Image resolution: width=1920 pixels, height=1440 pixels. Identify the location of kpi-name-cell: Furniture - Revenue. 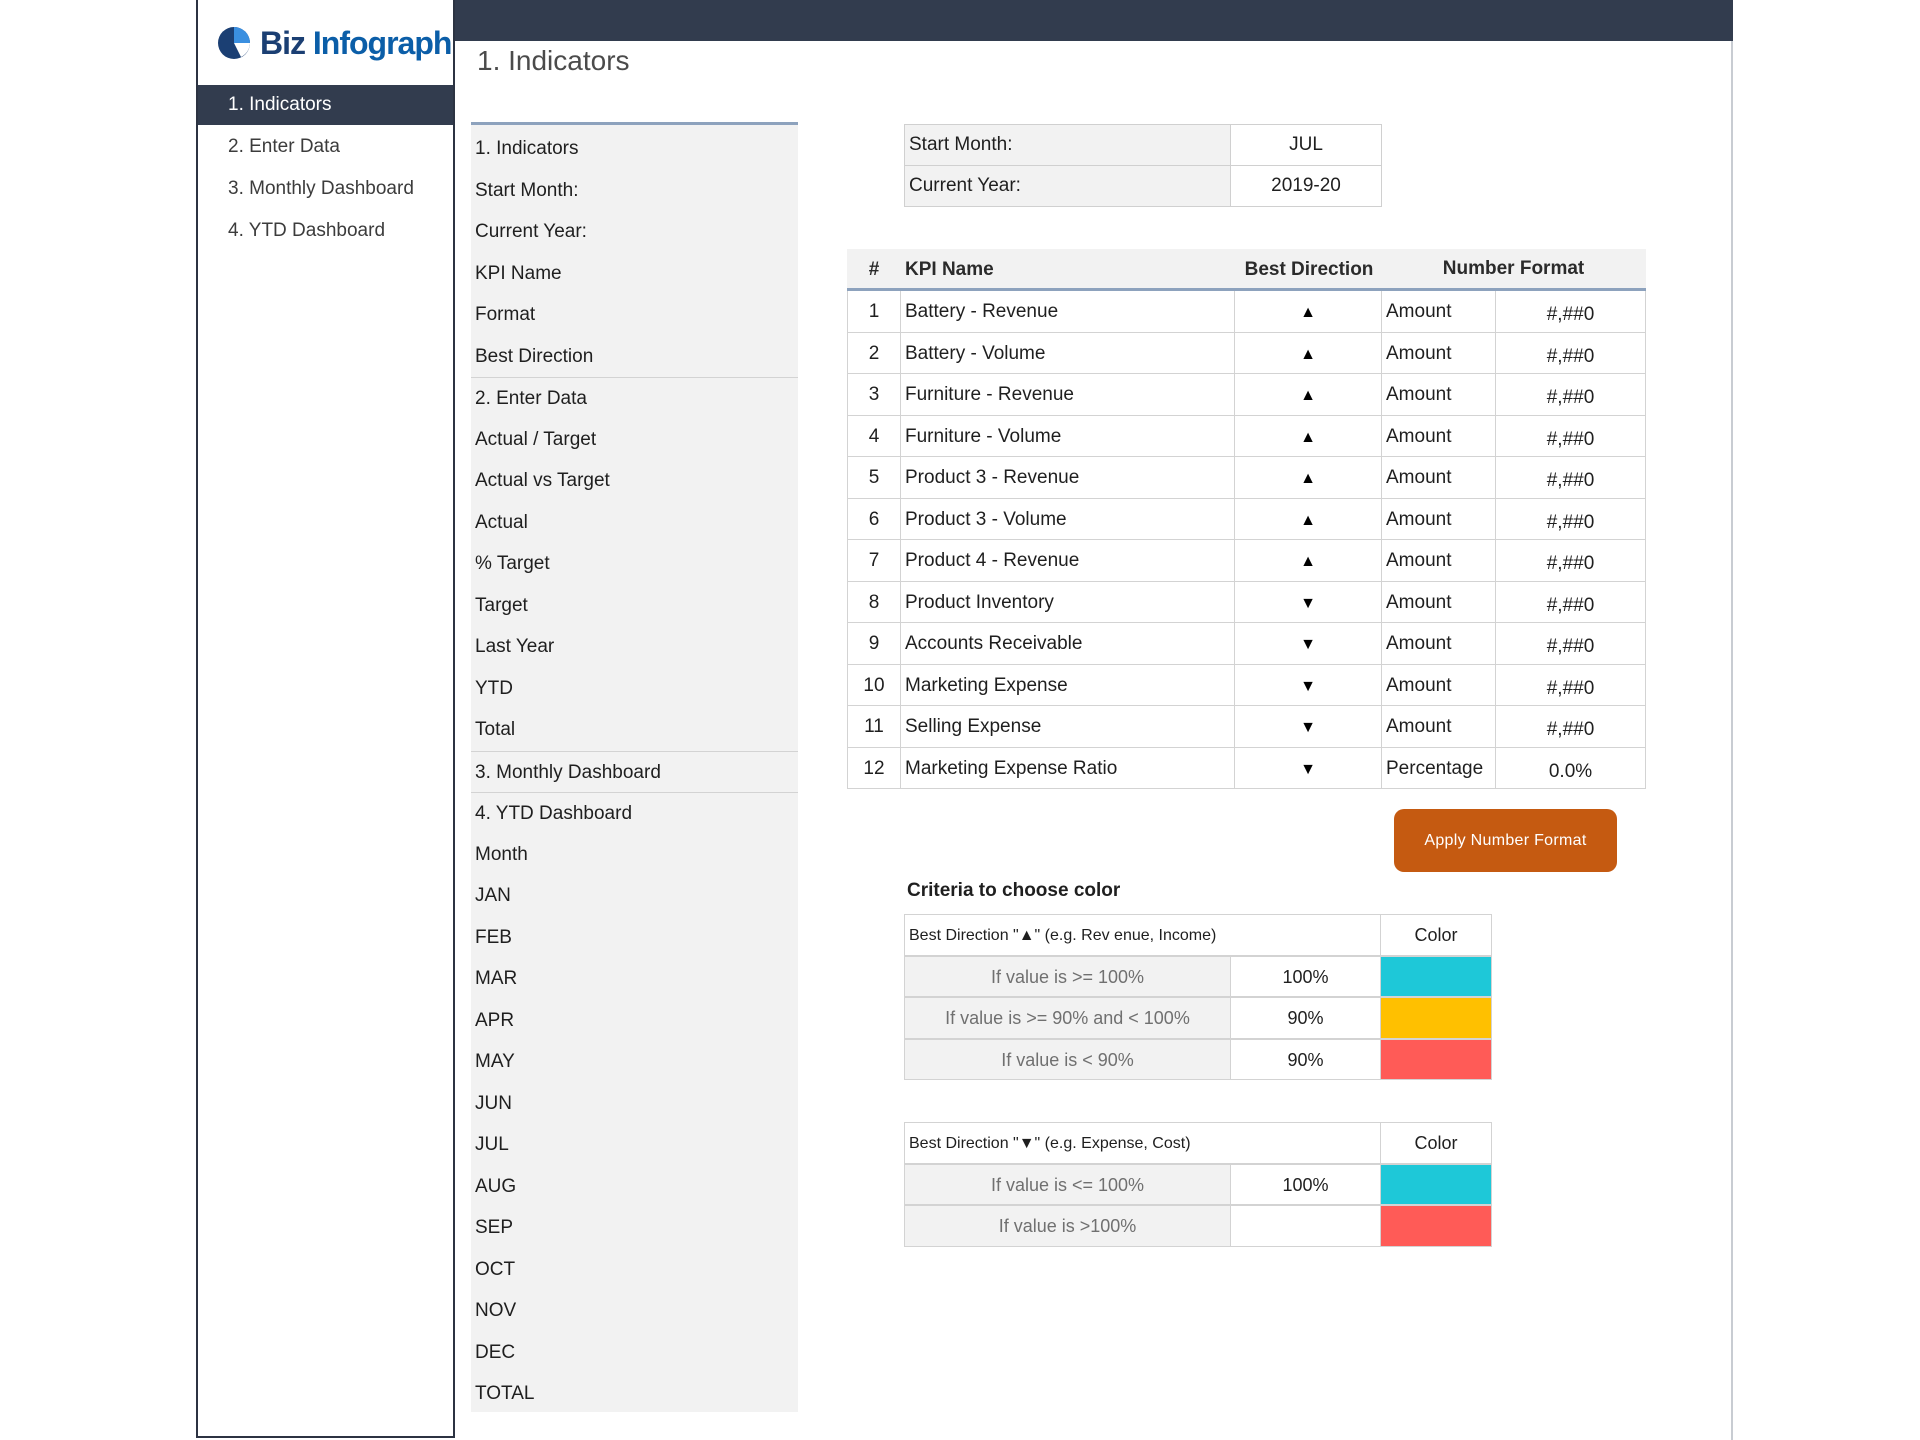
(1068, 395).